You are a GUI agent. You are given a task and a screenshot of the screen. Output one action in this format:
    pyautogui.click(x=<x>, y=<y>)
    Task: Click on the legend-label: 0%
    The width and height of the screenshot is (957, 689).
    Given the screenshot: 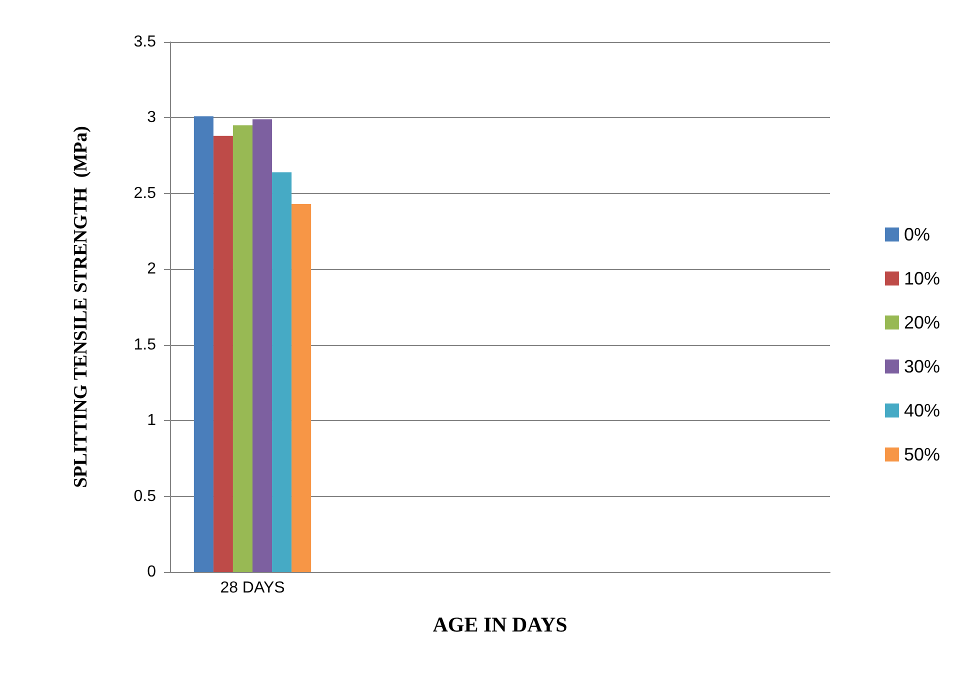 What is the action you would take?
    pyautogui.click(x=917, y=234)
    